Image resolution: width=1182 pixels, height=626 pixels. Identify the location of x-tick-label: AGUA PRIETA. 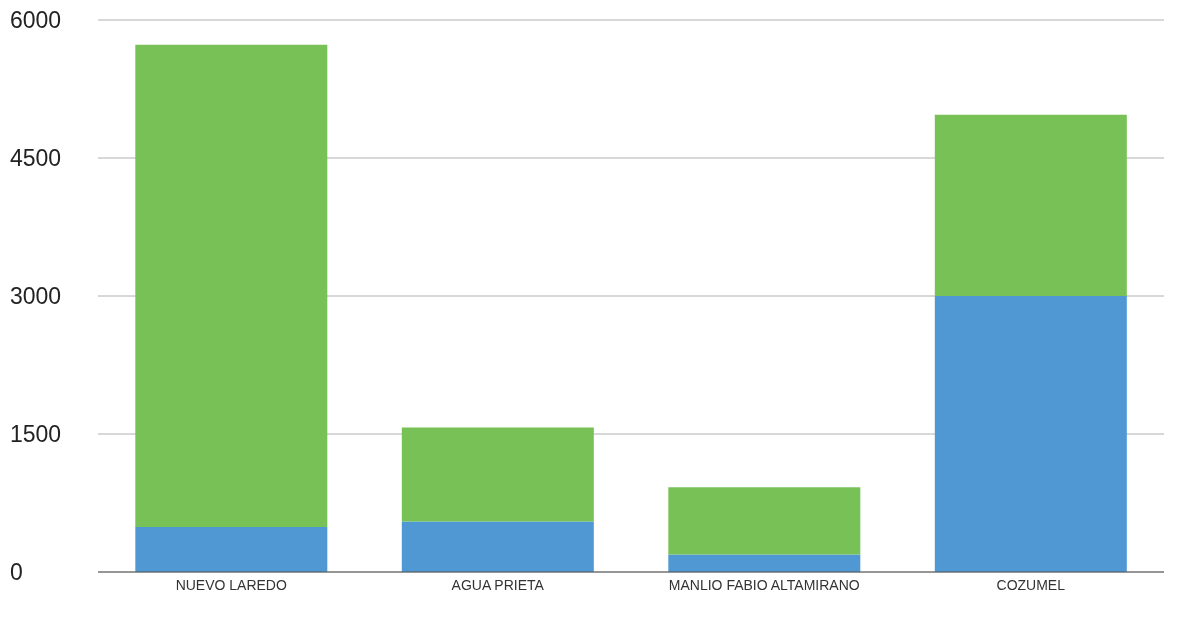
(498, 584).